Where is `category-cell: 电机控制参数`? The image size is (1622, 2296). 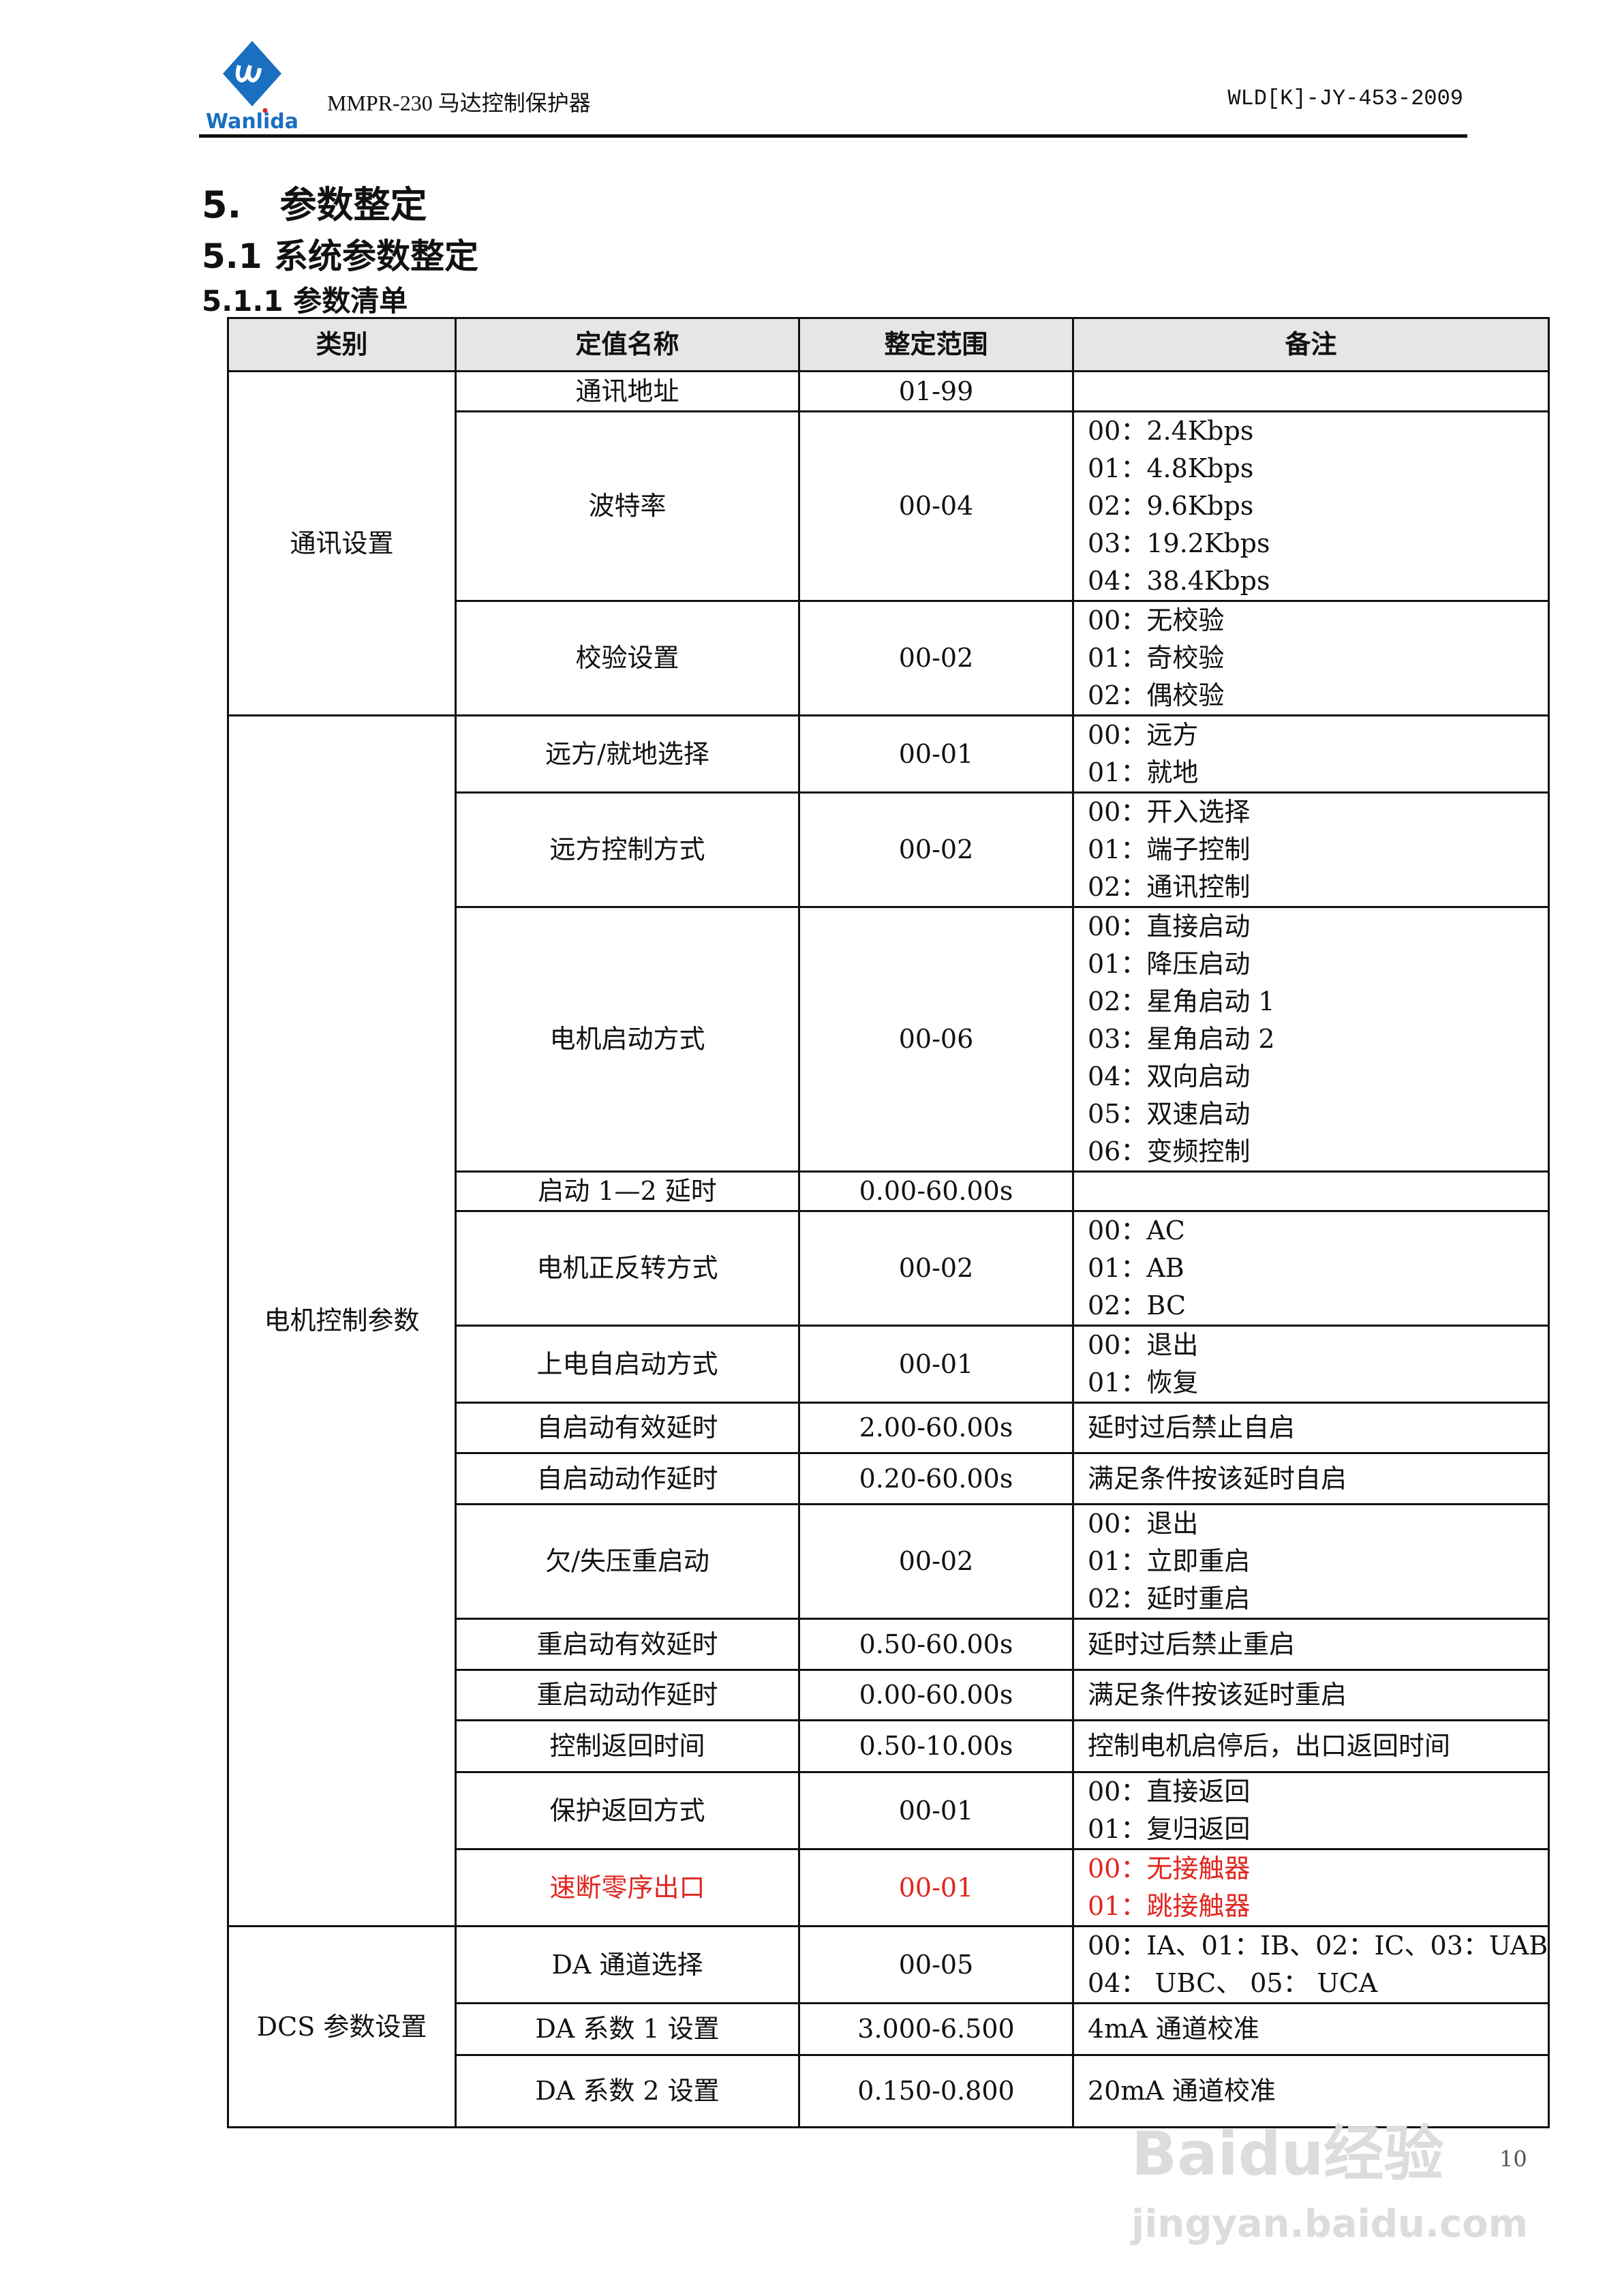
category-cell: 电机控制参数 is located at coordinates (342, 1320).